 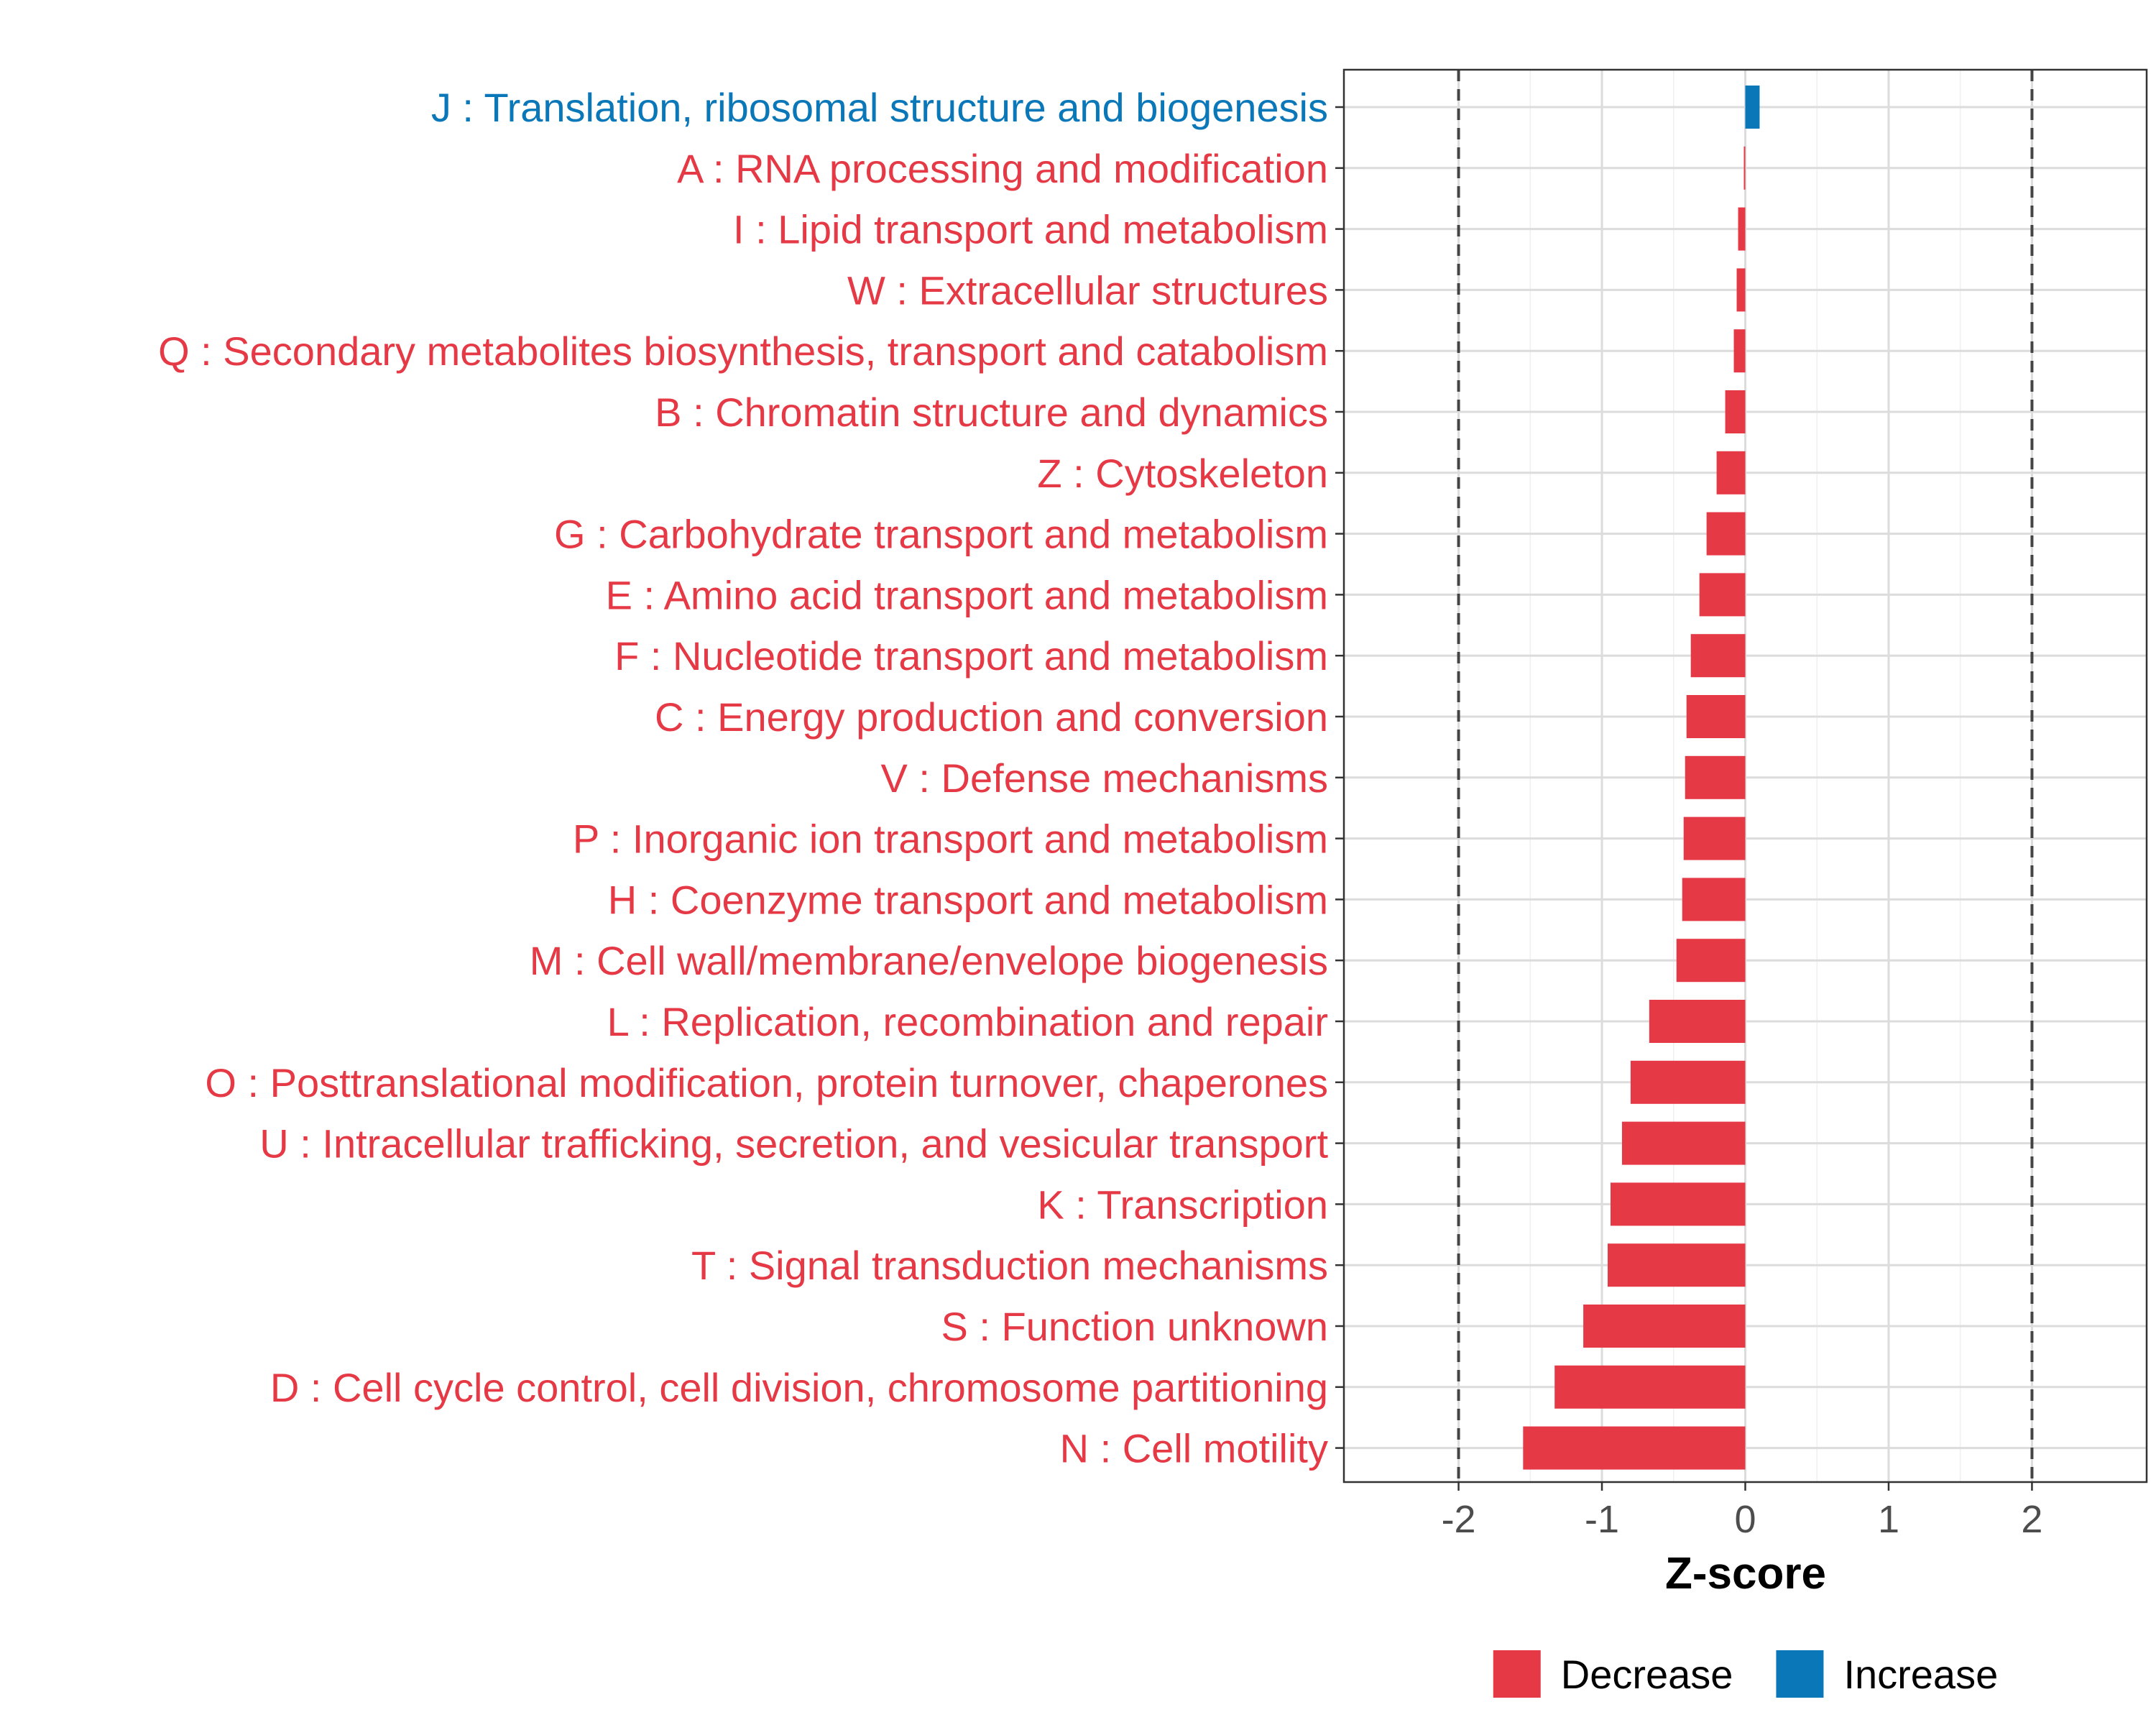 What do you see at coordinates (1641, 778) in the screenshot?
I see `bars` at bounding box center [1641, 778].